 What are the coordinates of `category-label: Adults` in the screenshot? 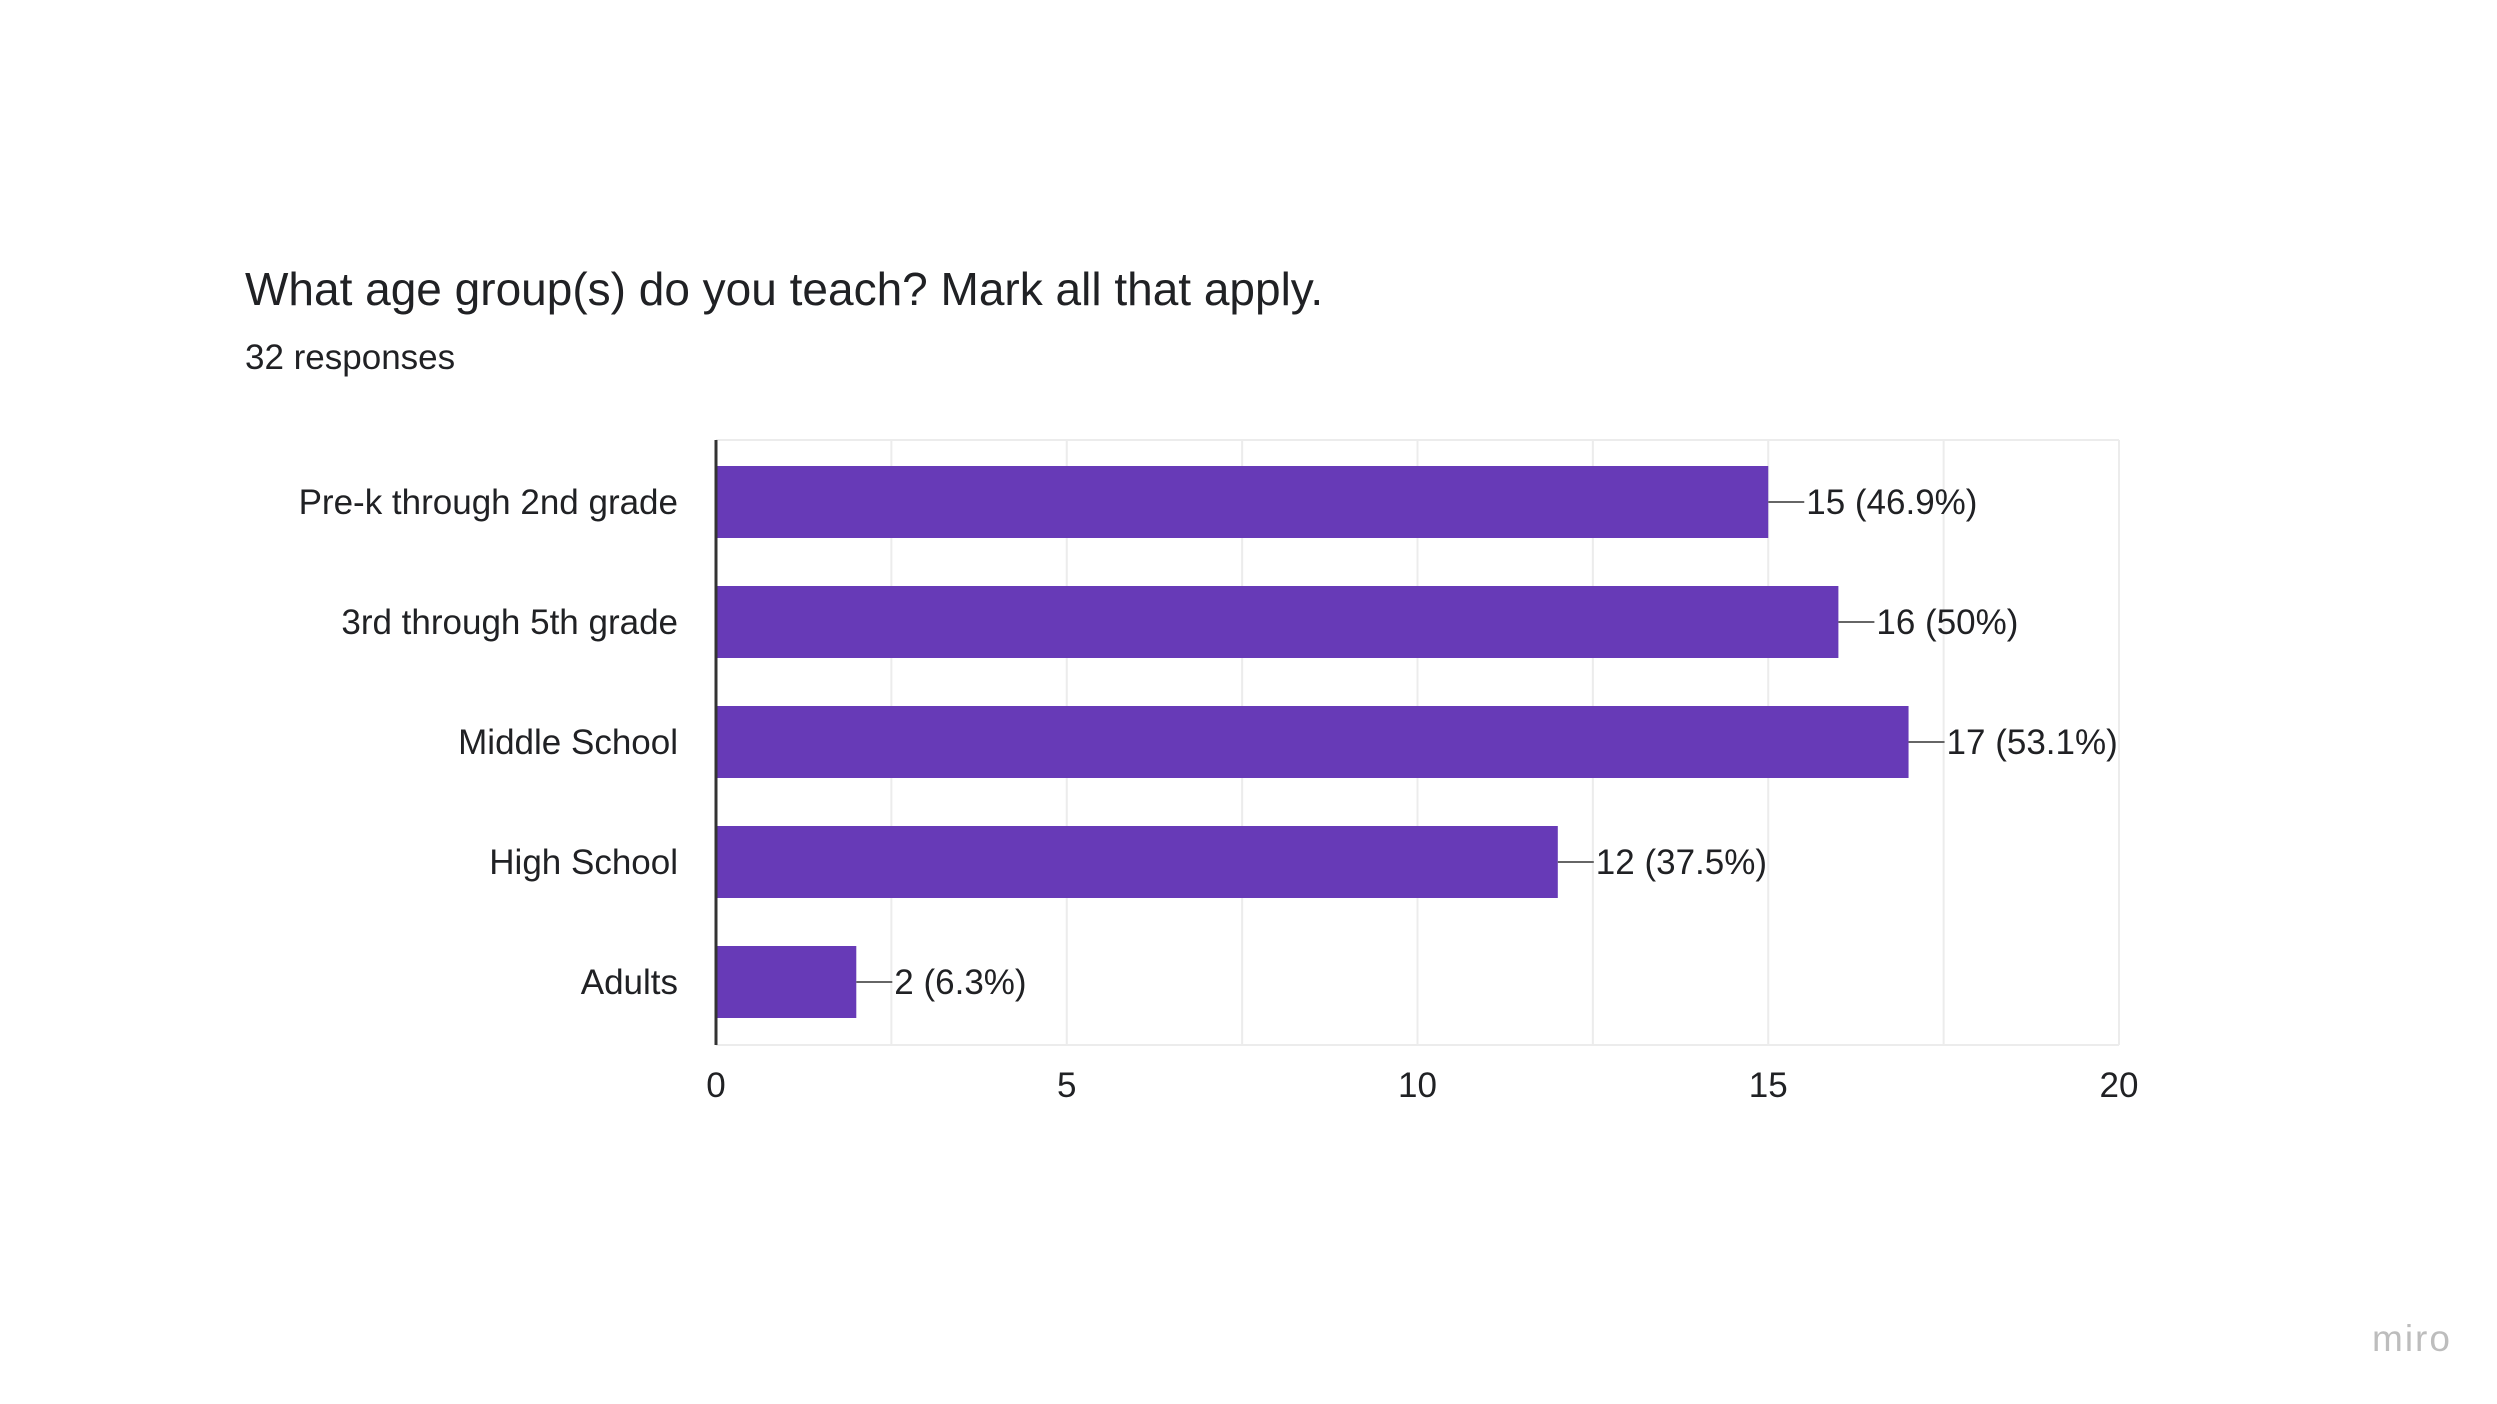 It's located at (629, 982).